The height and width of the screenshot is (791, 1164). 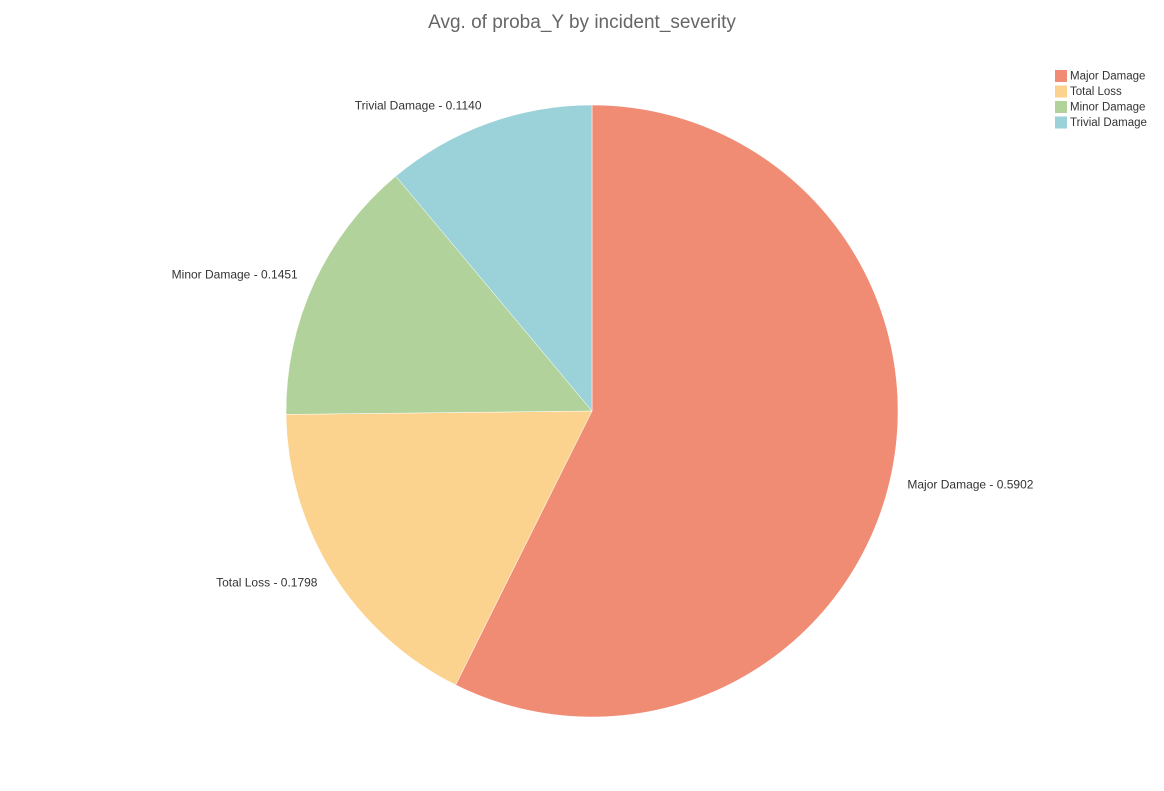 What do you see at coordinates (970, 484) in the screenshot?
I see `data-label: Major Damage - 0.5902` at bounding box center [970, 484].